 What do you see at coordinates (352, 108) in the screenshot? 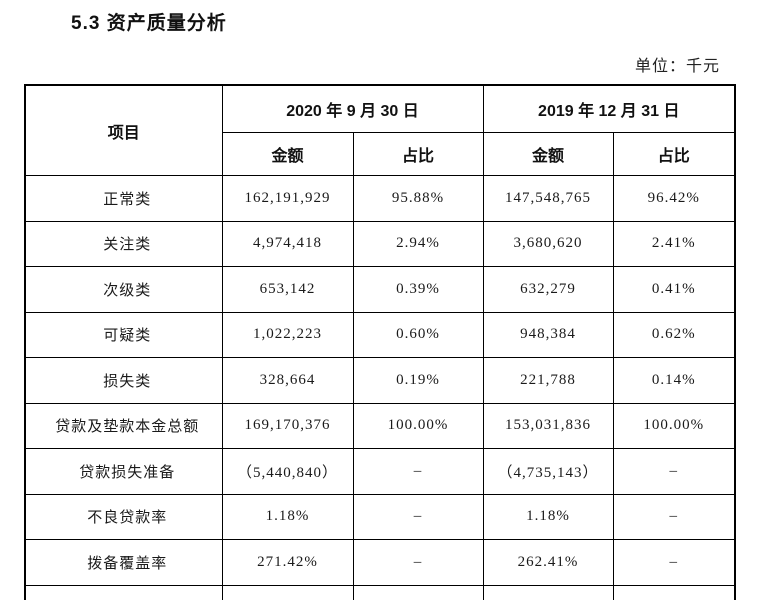
I see `header-period-2020: 2020 年 9 月 30 日` at bounding box center [352, 108].